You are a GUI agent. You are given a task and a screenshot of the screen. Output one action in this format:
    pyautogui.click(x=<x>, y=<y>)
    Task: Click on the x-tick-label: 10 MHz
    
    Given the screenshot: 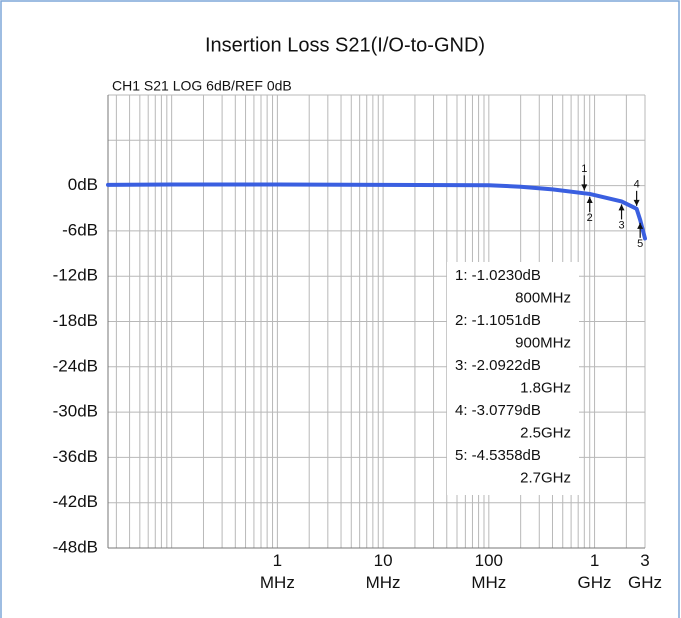 What is the action you would take?
    pyautogui.click(x=383, y=571)
    